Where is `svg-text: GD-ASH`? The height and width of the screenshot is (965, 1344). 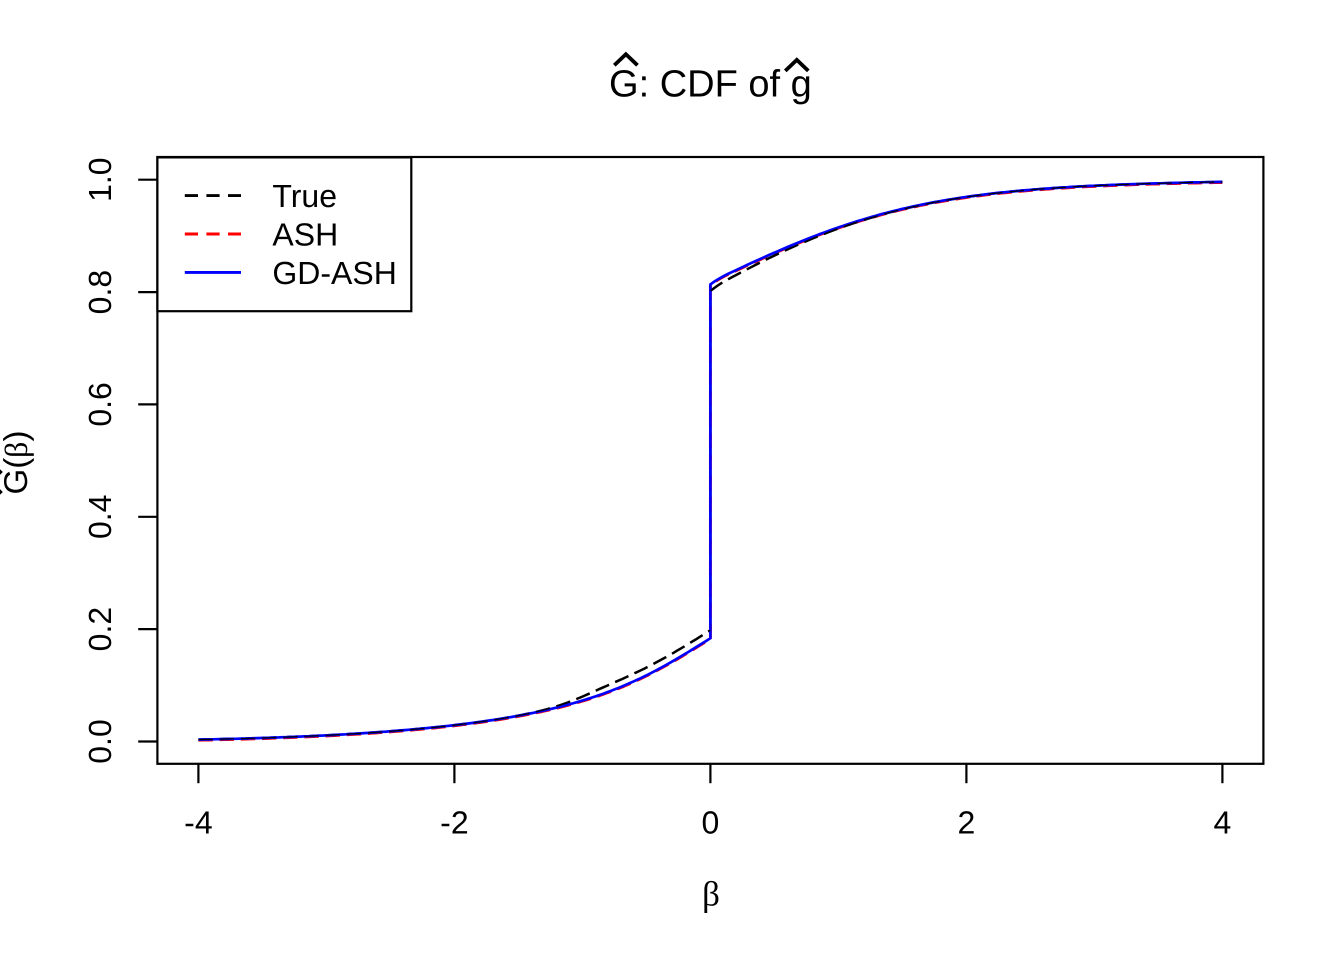
svg-text: GD-ASH is located at coordinates (334, 273).